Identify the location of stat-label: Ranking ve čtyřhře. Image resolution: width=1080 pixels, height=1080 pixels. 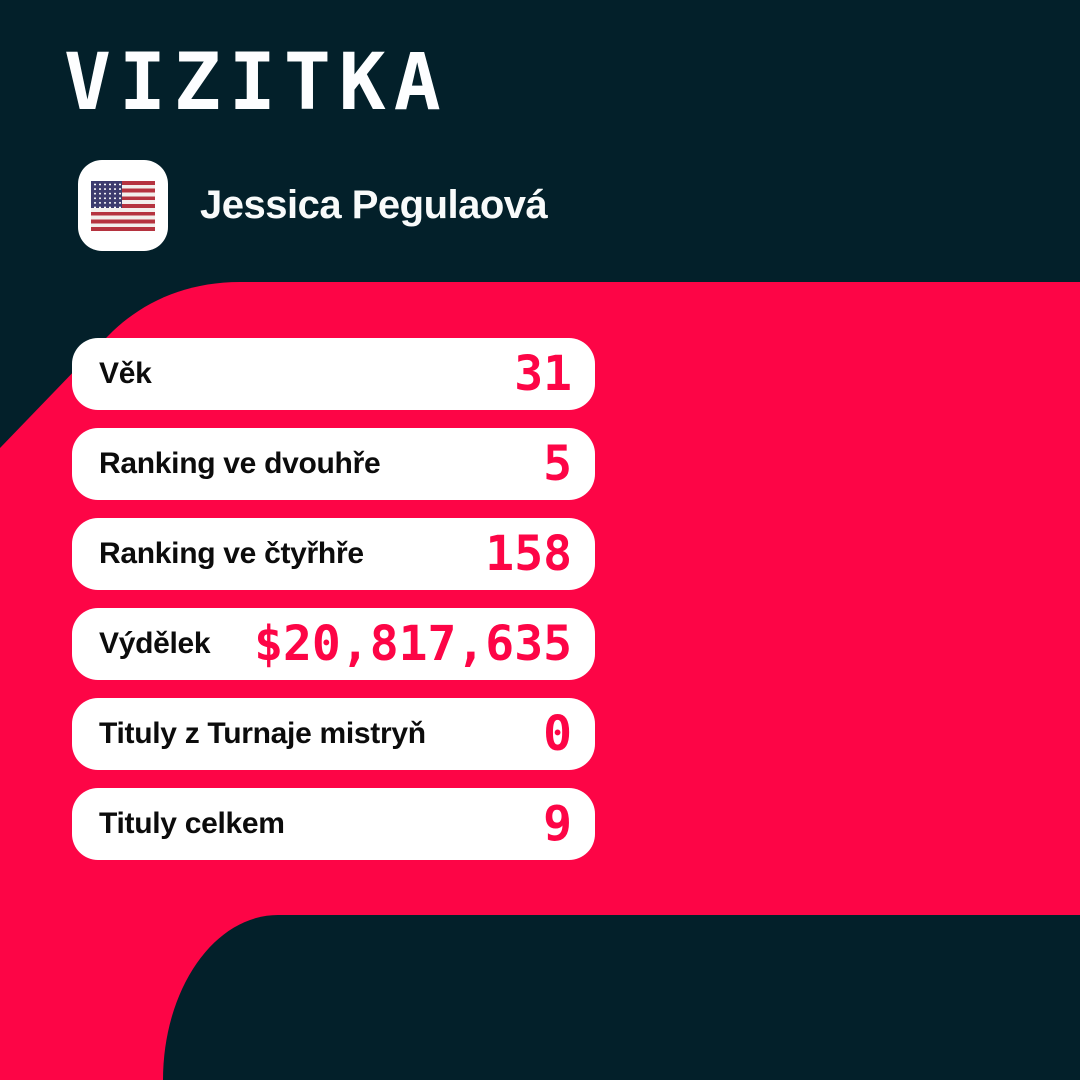
(231, 553).